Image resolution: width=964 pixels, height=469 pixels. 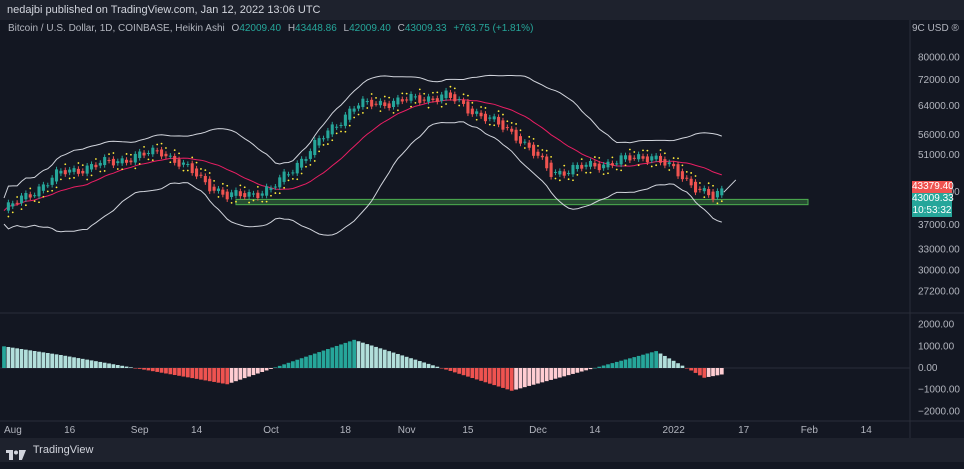 I want to click on price-tick-label: 64000.00, so click(x=939, y=106).